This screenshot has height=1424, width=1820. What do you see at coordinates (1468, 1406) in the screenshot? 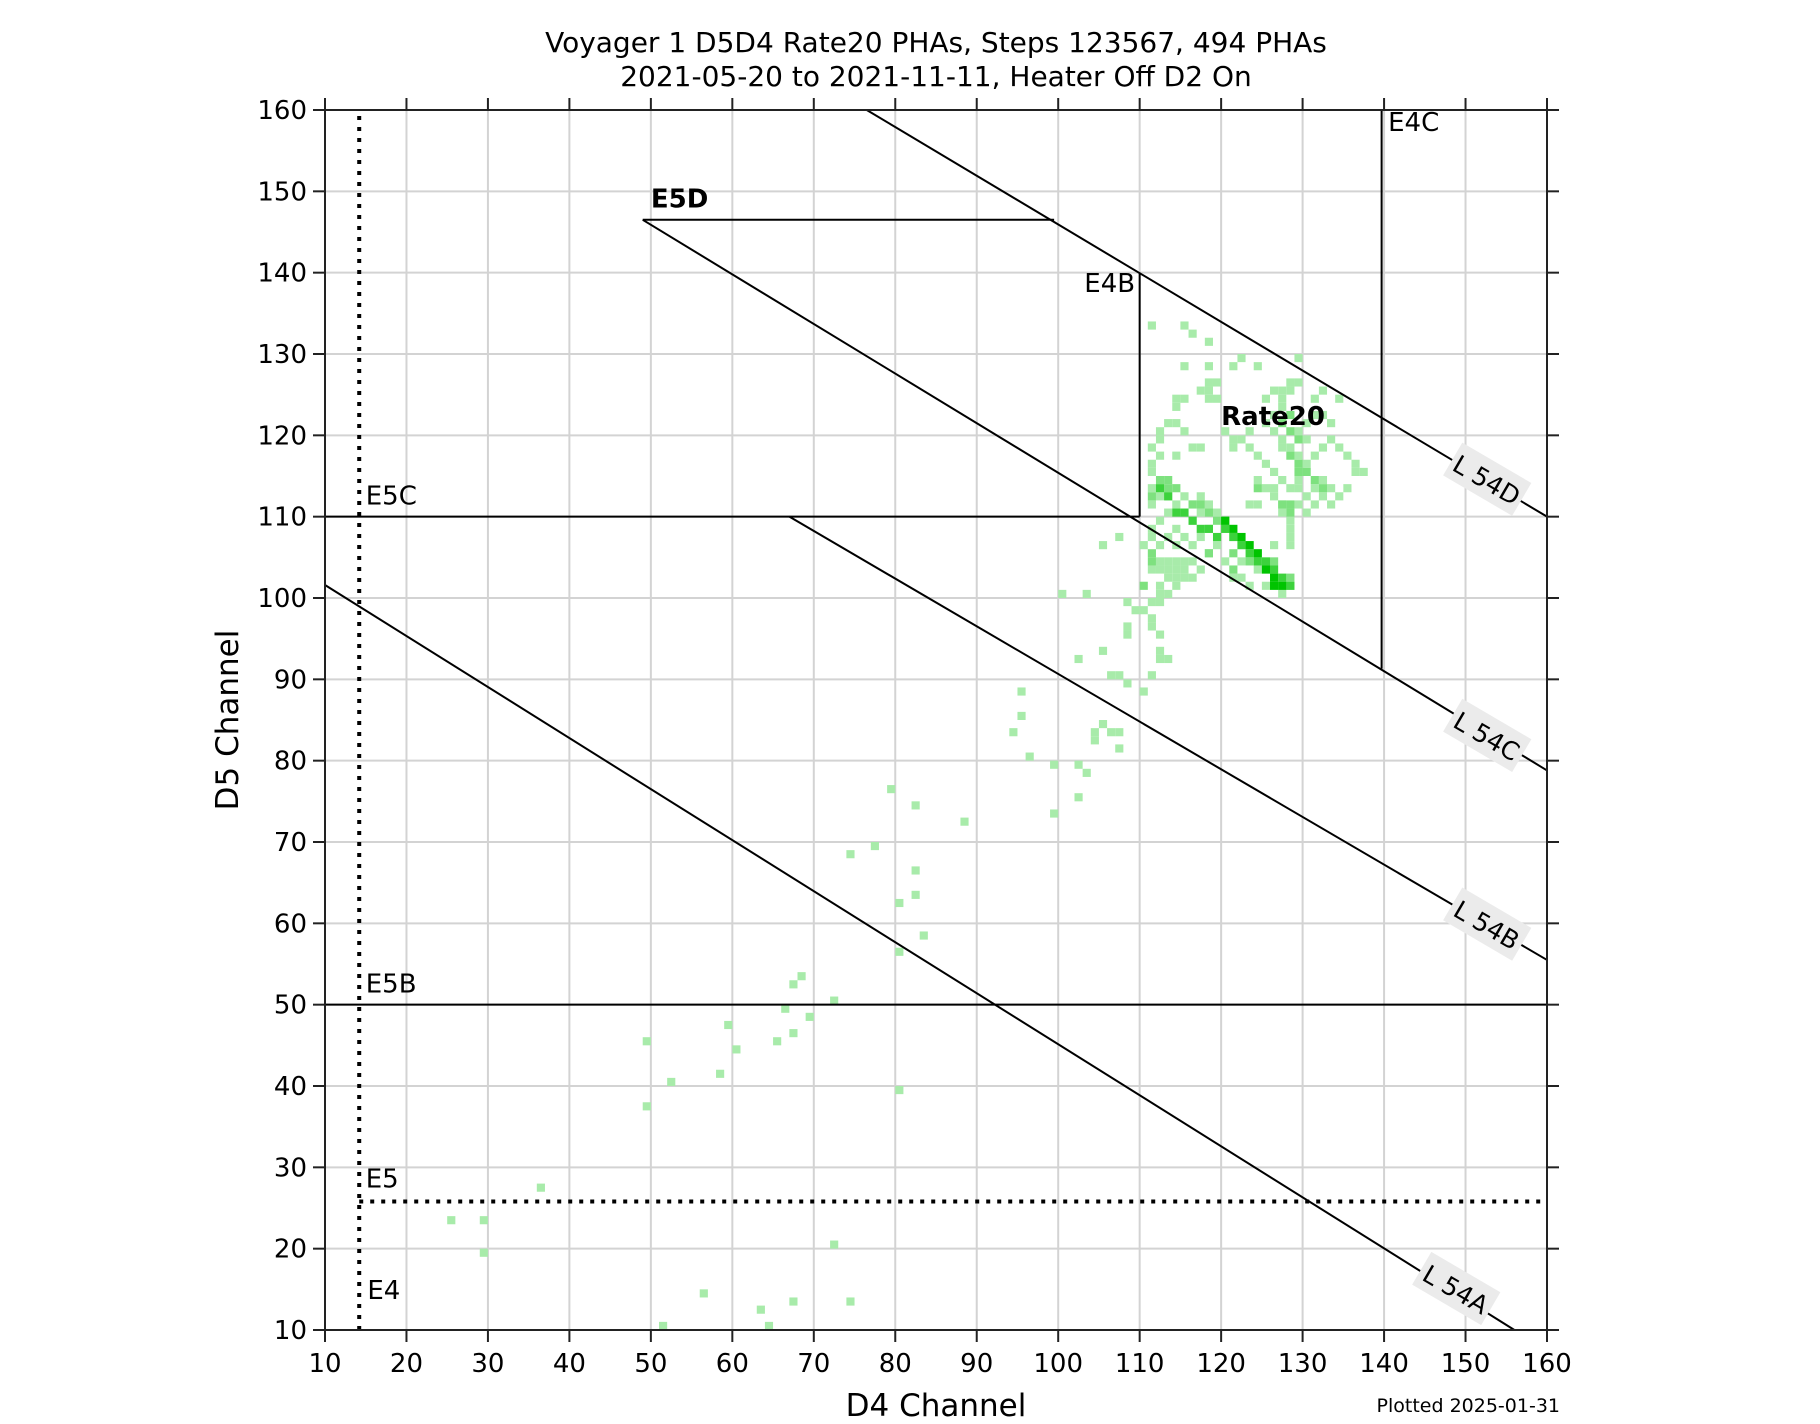
I see `plotted-date: Plotted 2025-01-31` at bounding box center [1468, 1406].